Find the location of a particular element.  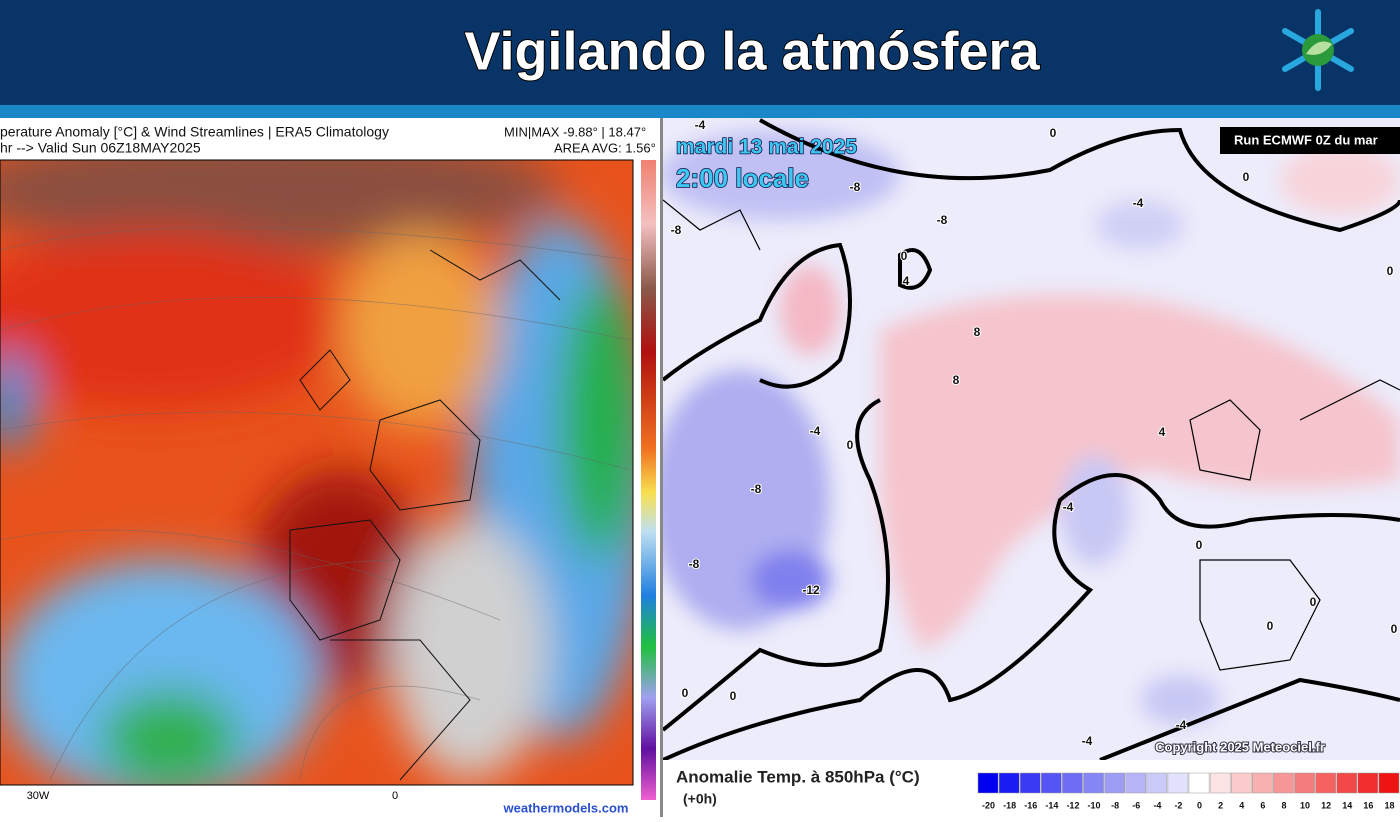

colorbar-label: 10 is located at coordinates (1305, 805).